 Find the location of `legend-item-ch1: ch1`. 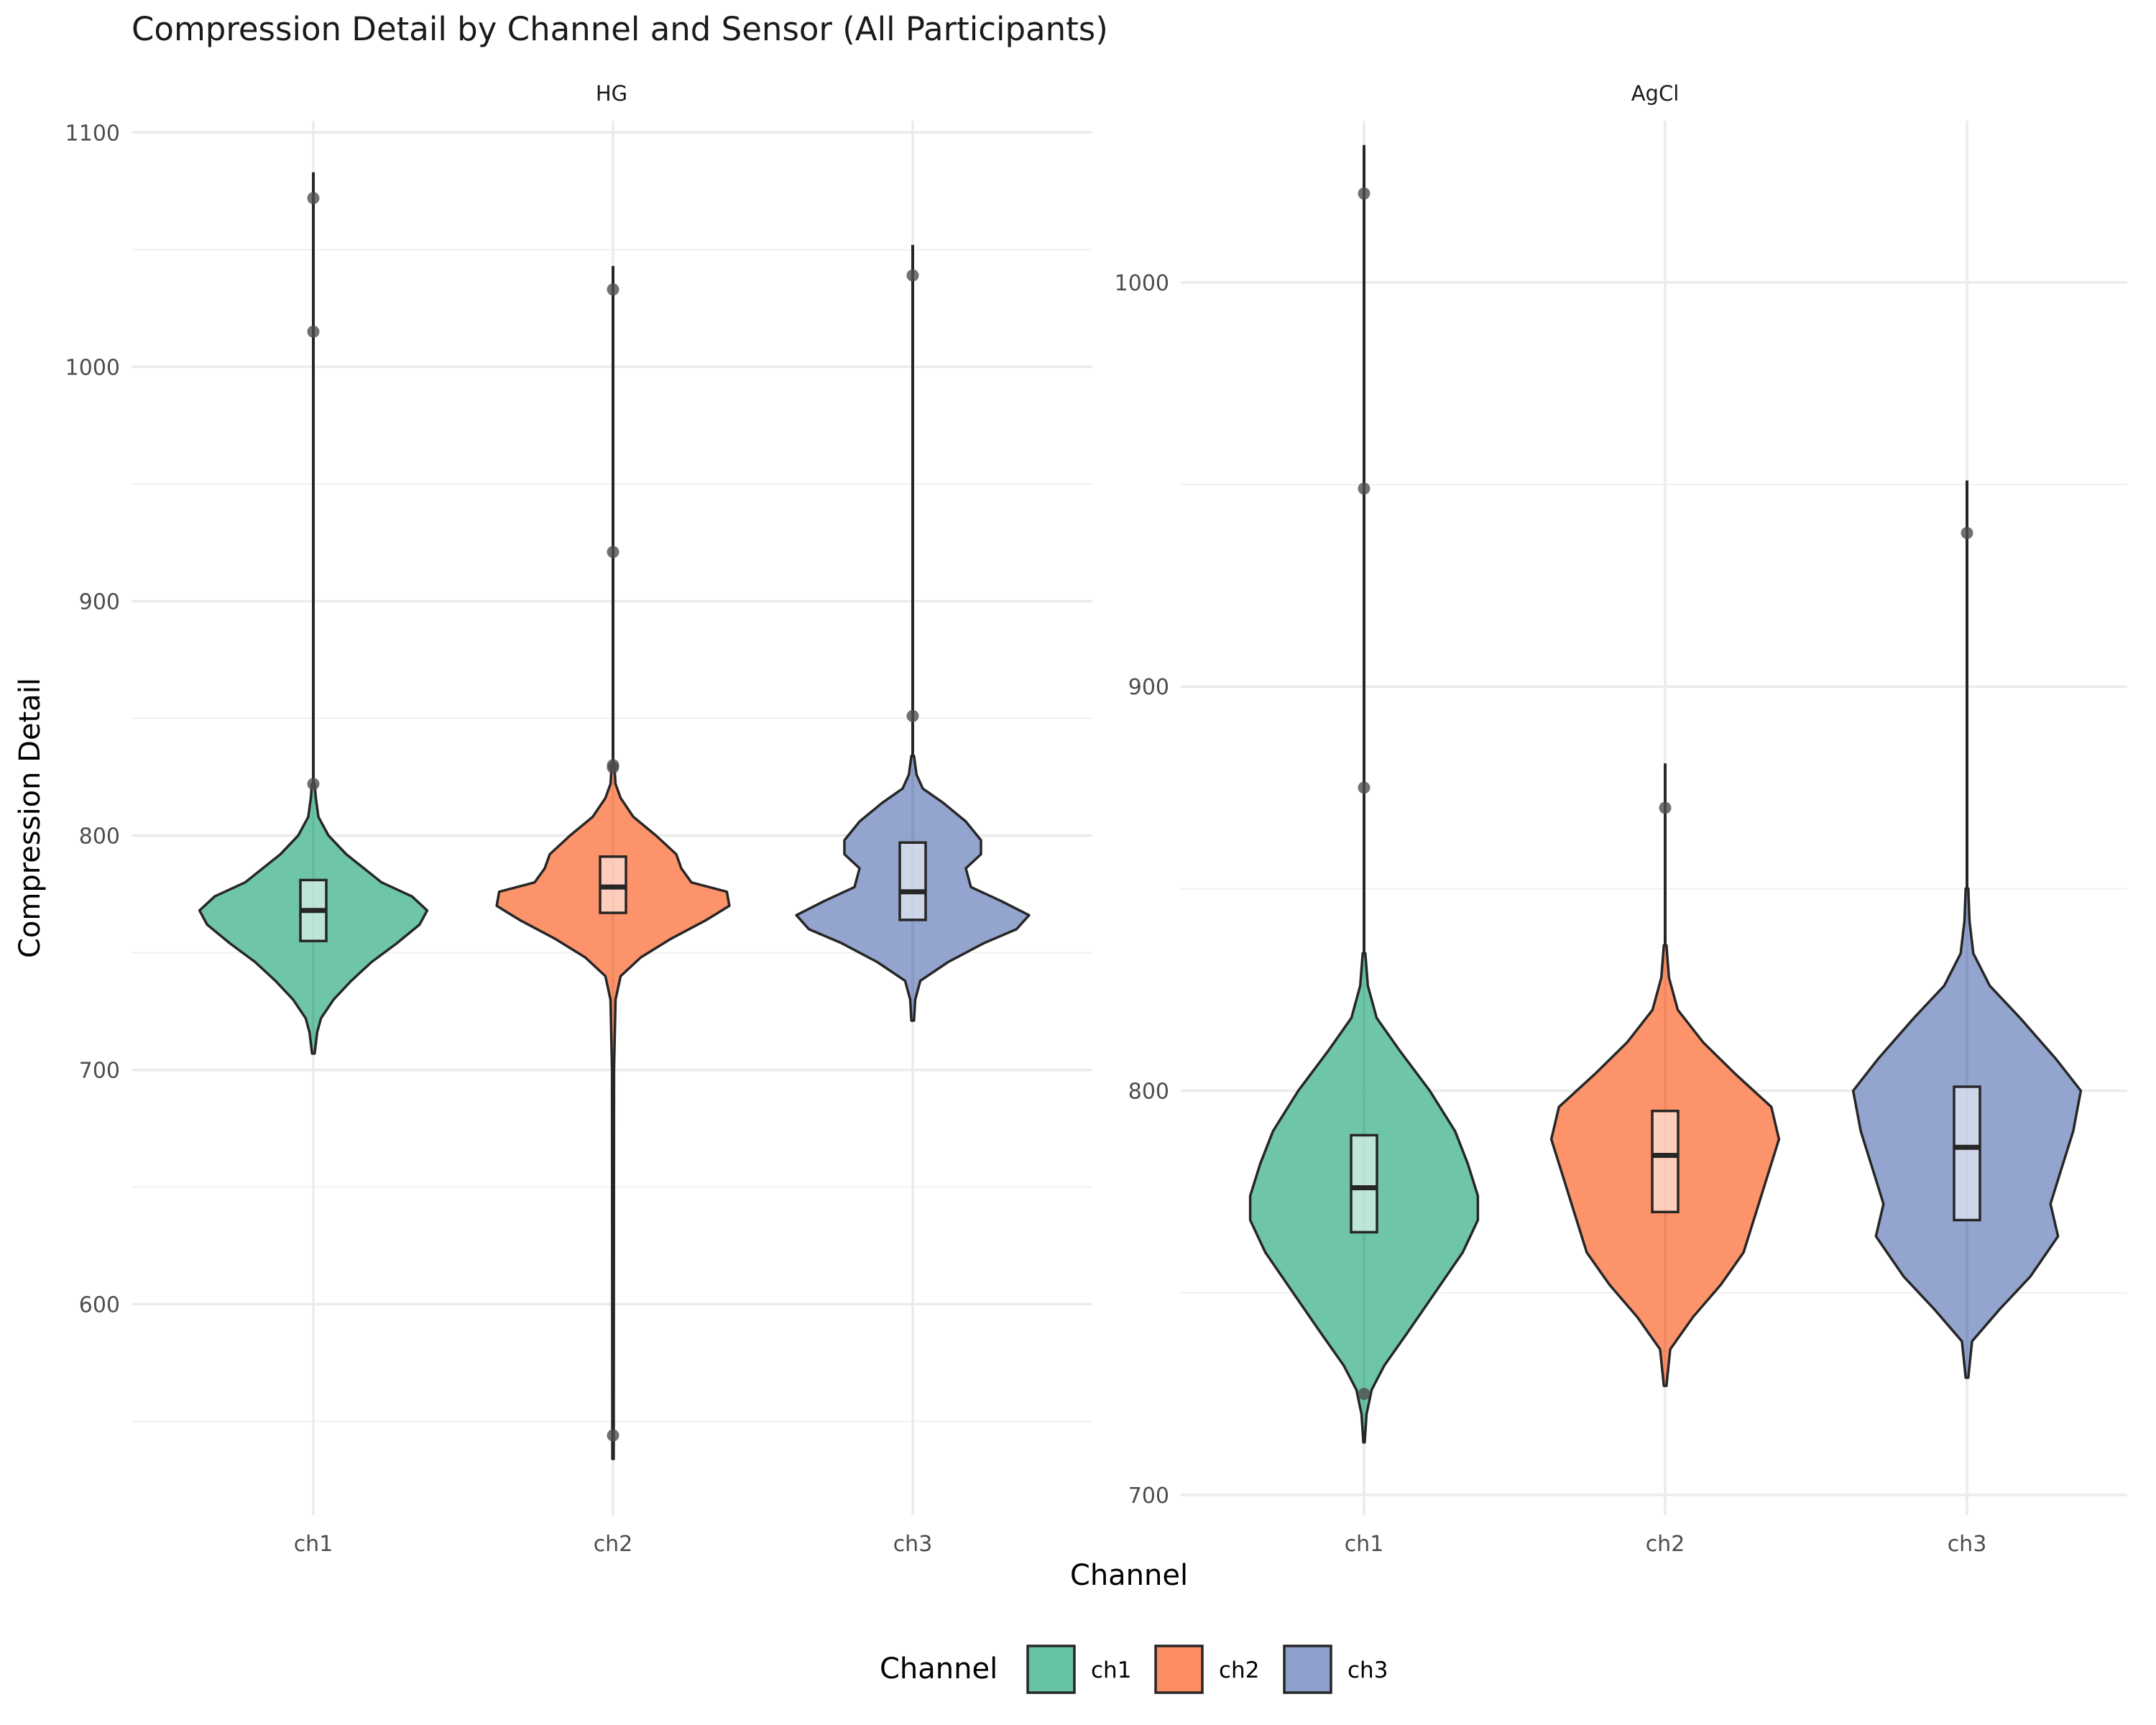

legend-item-ch1: ch1 is located at coordinates (1078, 1669).